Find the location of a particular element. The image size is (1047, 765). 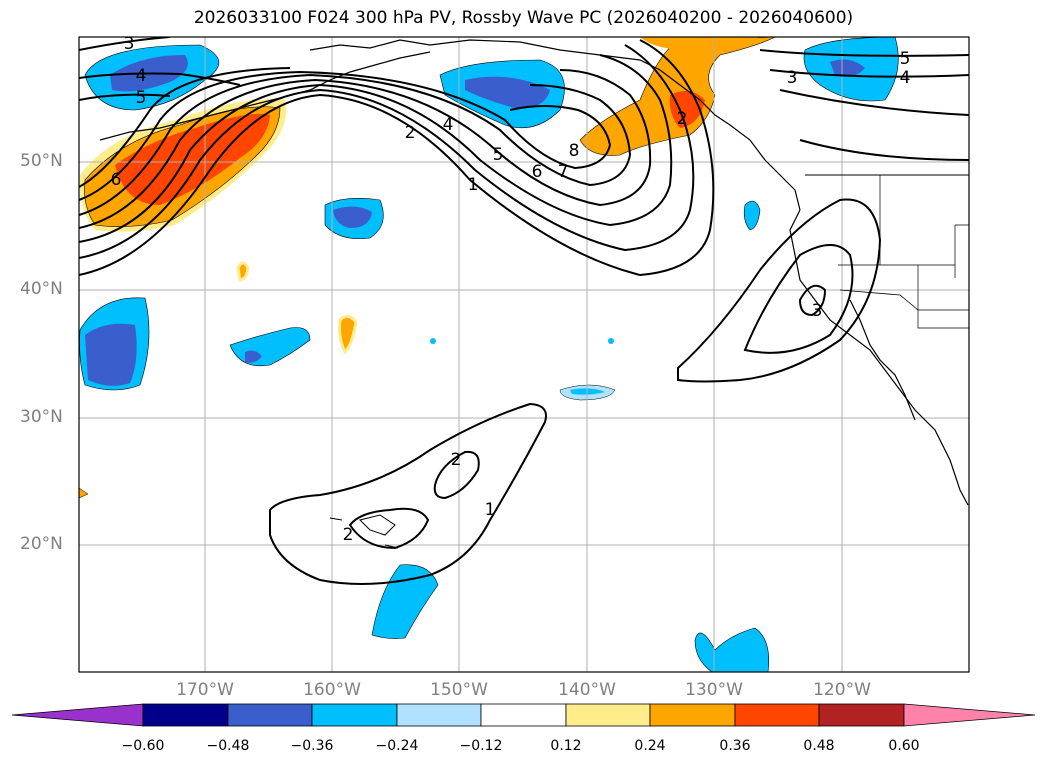

lon-label: 120°W is located at coordinates (842, 690).